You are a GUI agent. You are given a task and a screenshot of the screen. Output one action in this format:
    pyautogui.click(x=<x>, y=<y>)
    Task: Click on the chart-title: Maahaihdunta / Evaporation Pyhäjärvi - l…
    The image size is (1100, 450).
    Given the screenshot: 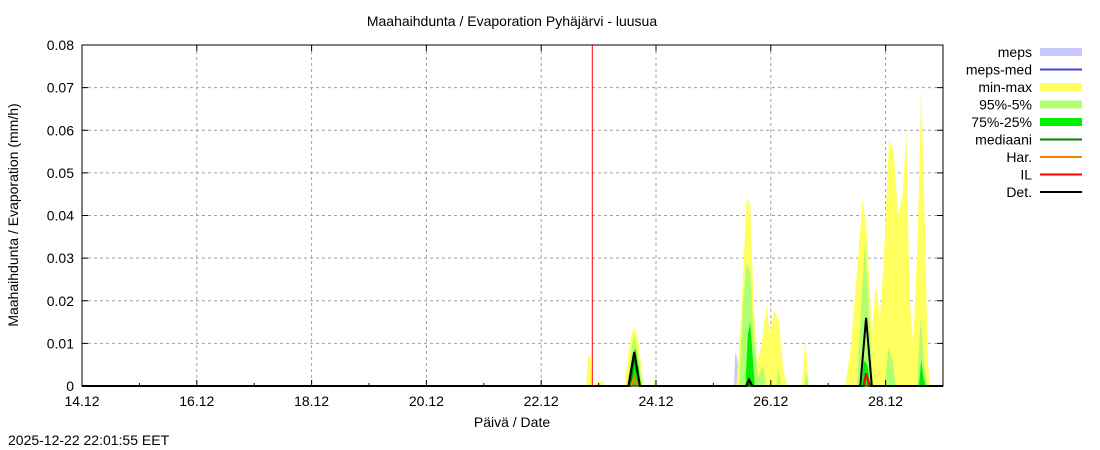 What is the action you would take?
    pyautogui.click(x=512, y=21)
    